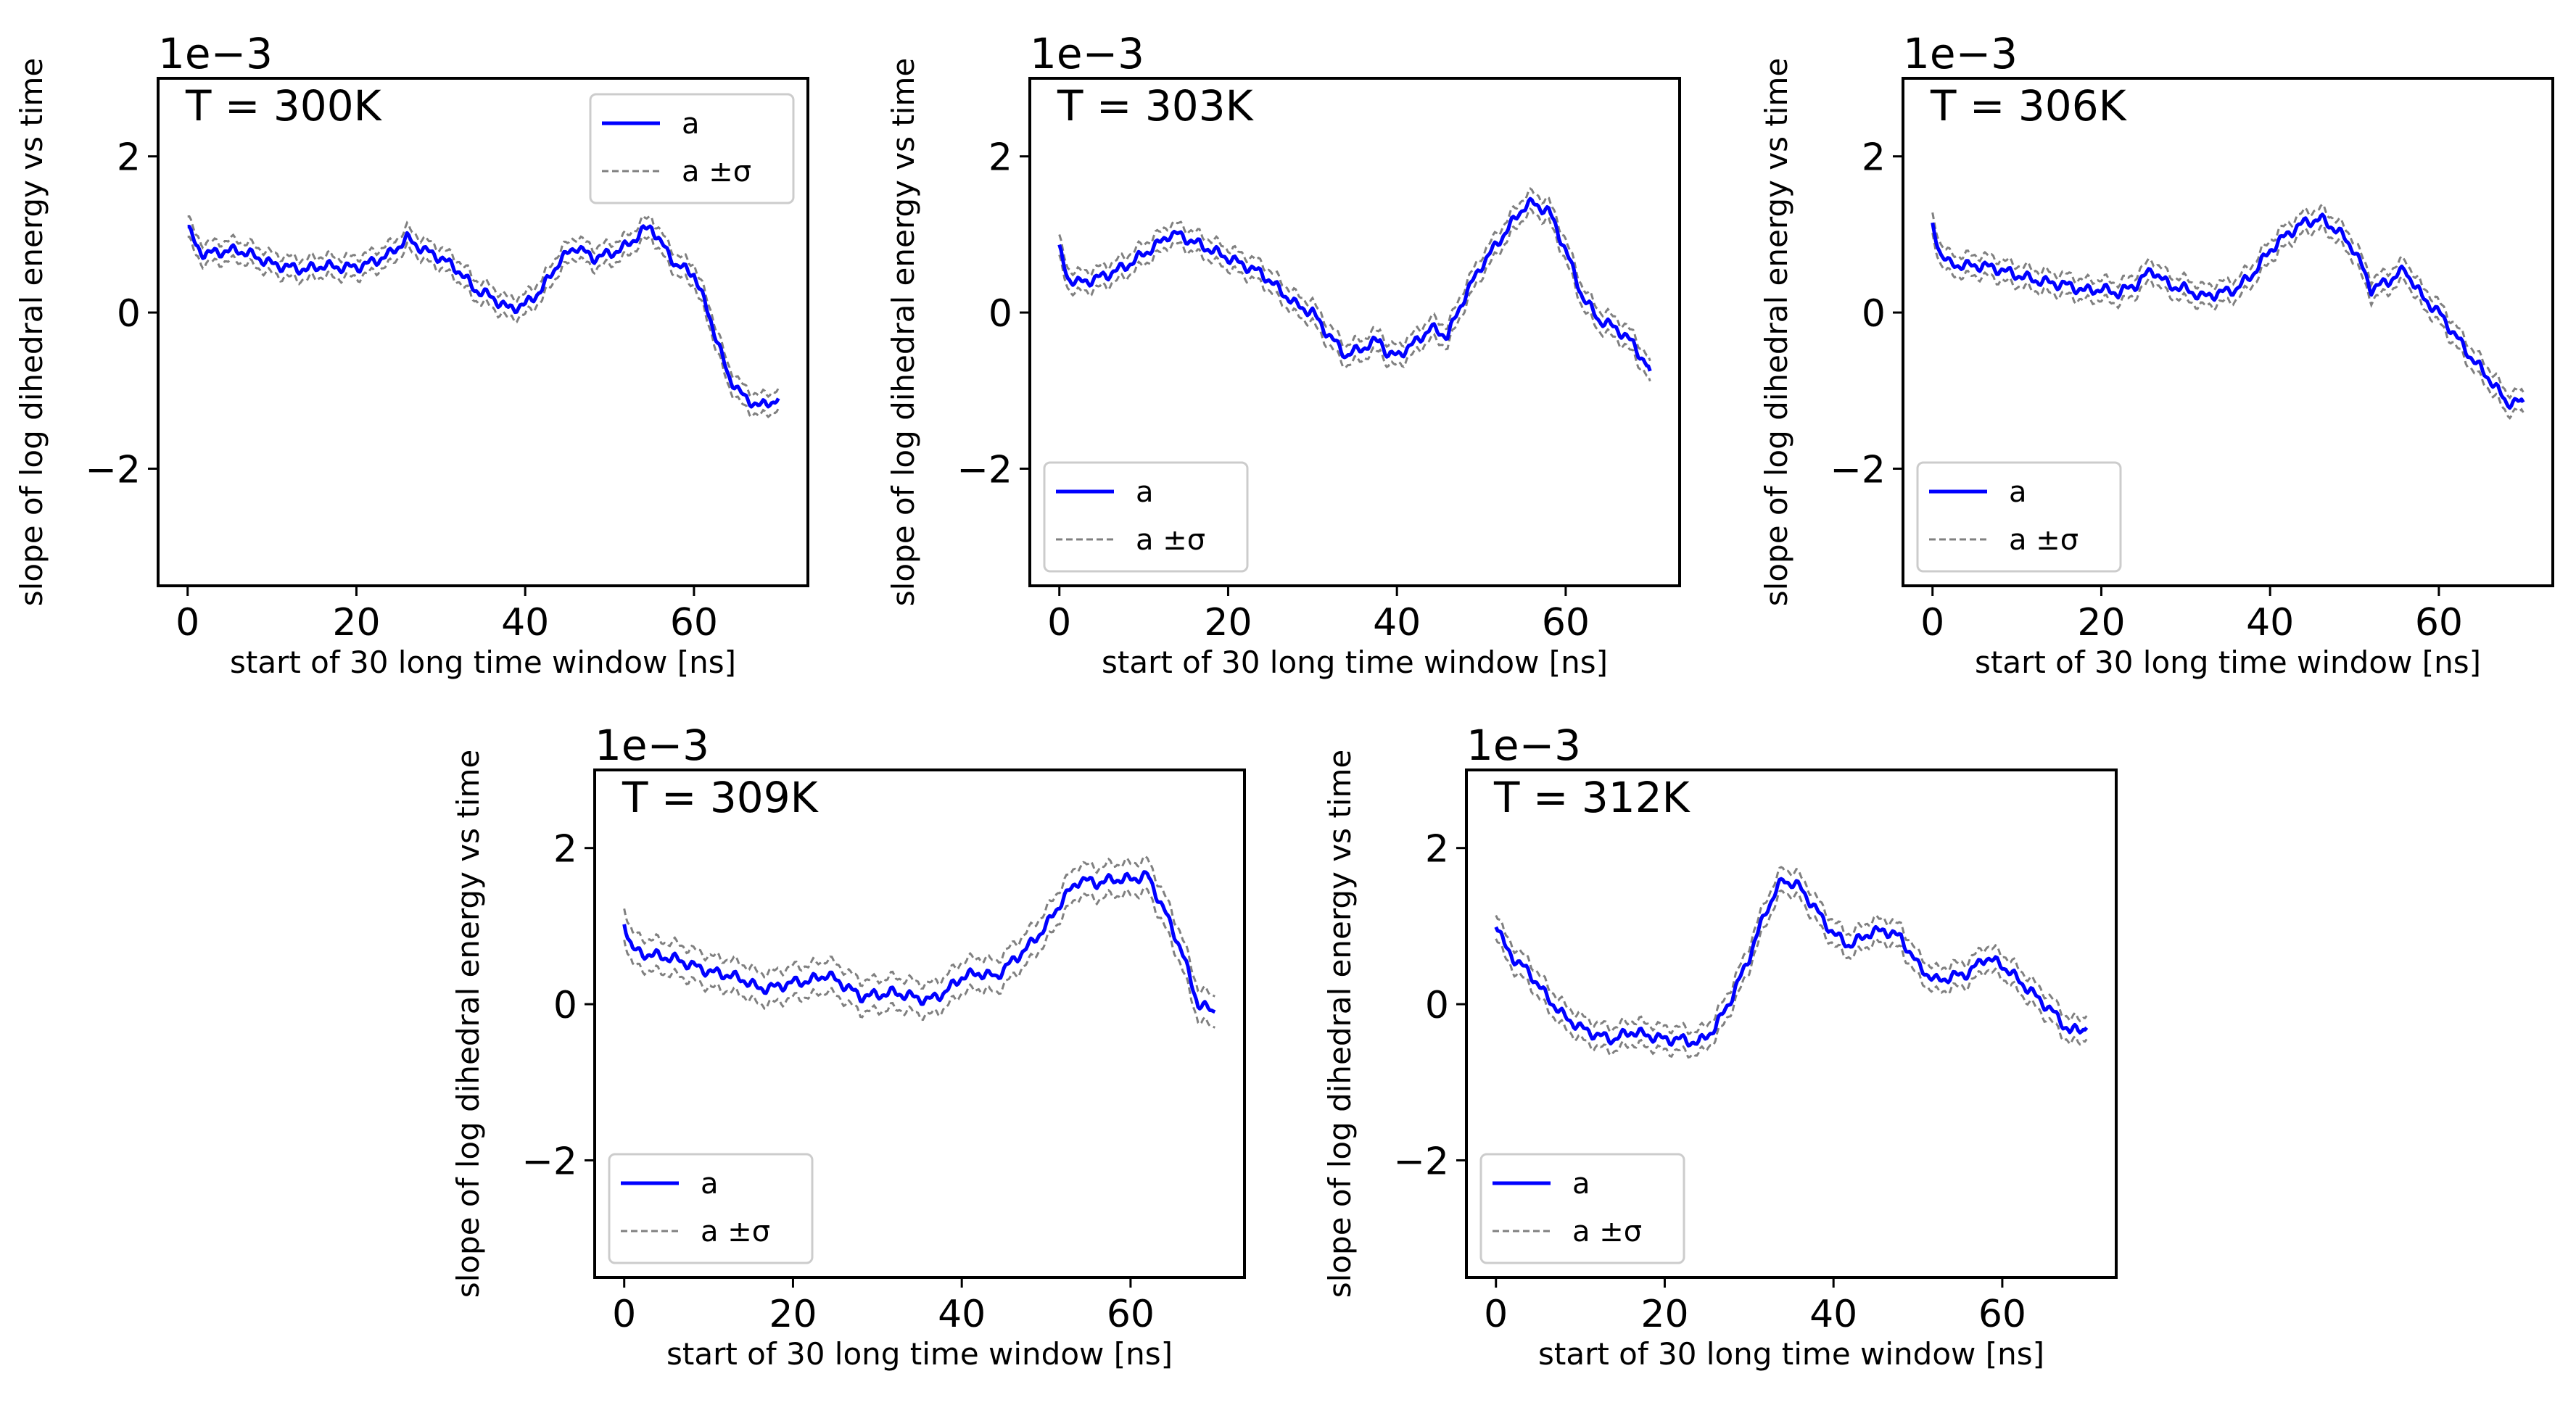 The image size is (2576, 1421). Describe the element at coordinates (284, 105) in the screenshot. I see `temperature-label: T = 300K` at that location.